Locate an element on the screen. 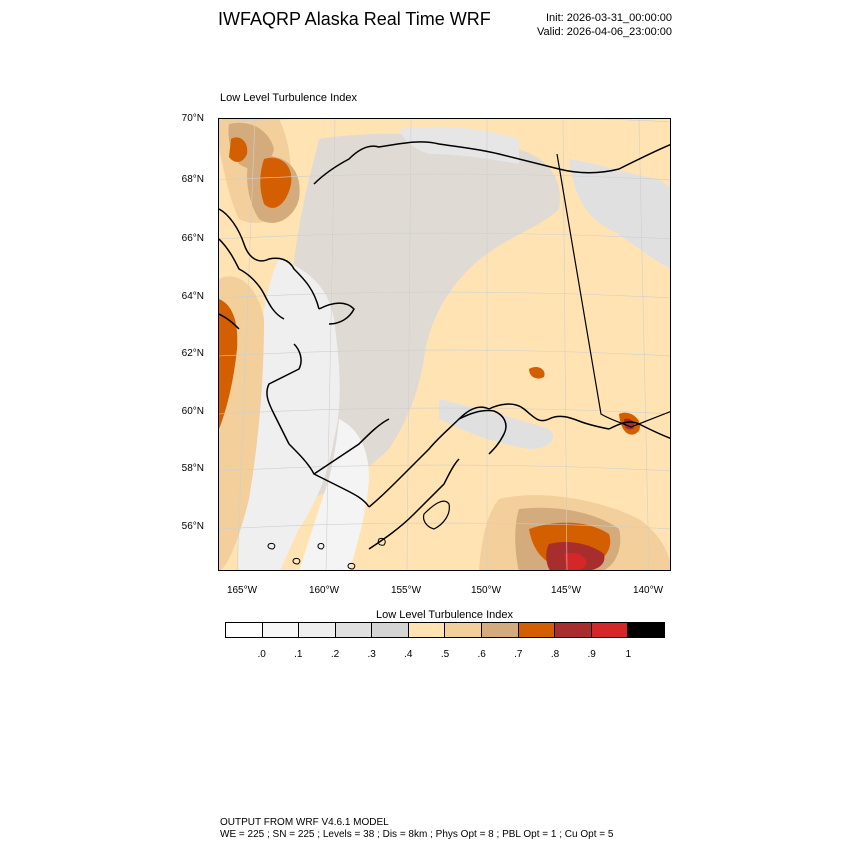 The image size is (850, 850). lon-label-145: 145°W is located at coordinates (566, 590).